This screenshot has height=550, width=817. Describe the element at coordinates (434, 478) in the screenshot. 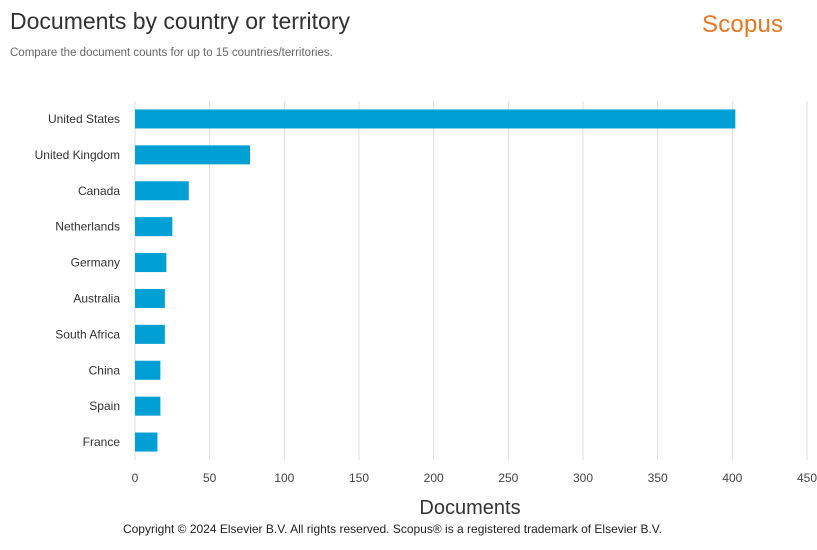

I see `x-tick-label: 200` at that location.